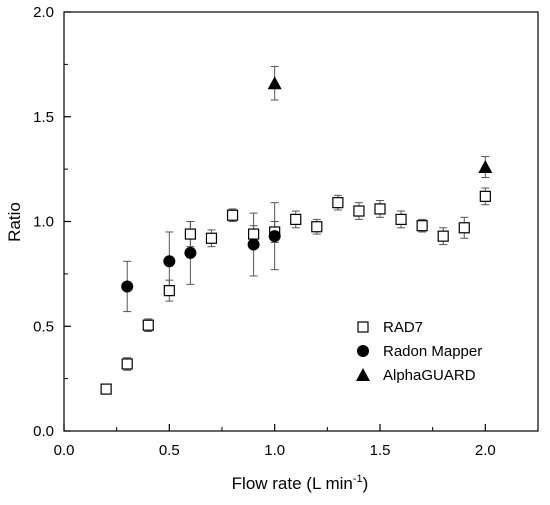 Image resolution: width=550 pixels, height=505 pixels. What do you see at coordinates (300, 483) in the screenshot?
I see `x-axis-title: Flow rate (L min-1)` at bounding box center [300, 483].